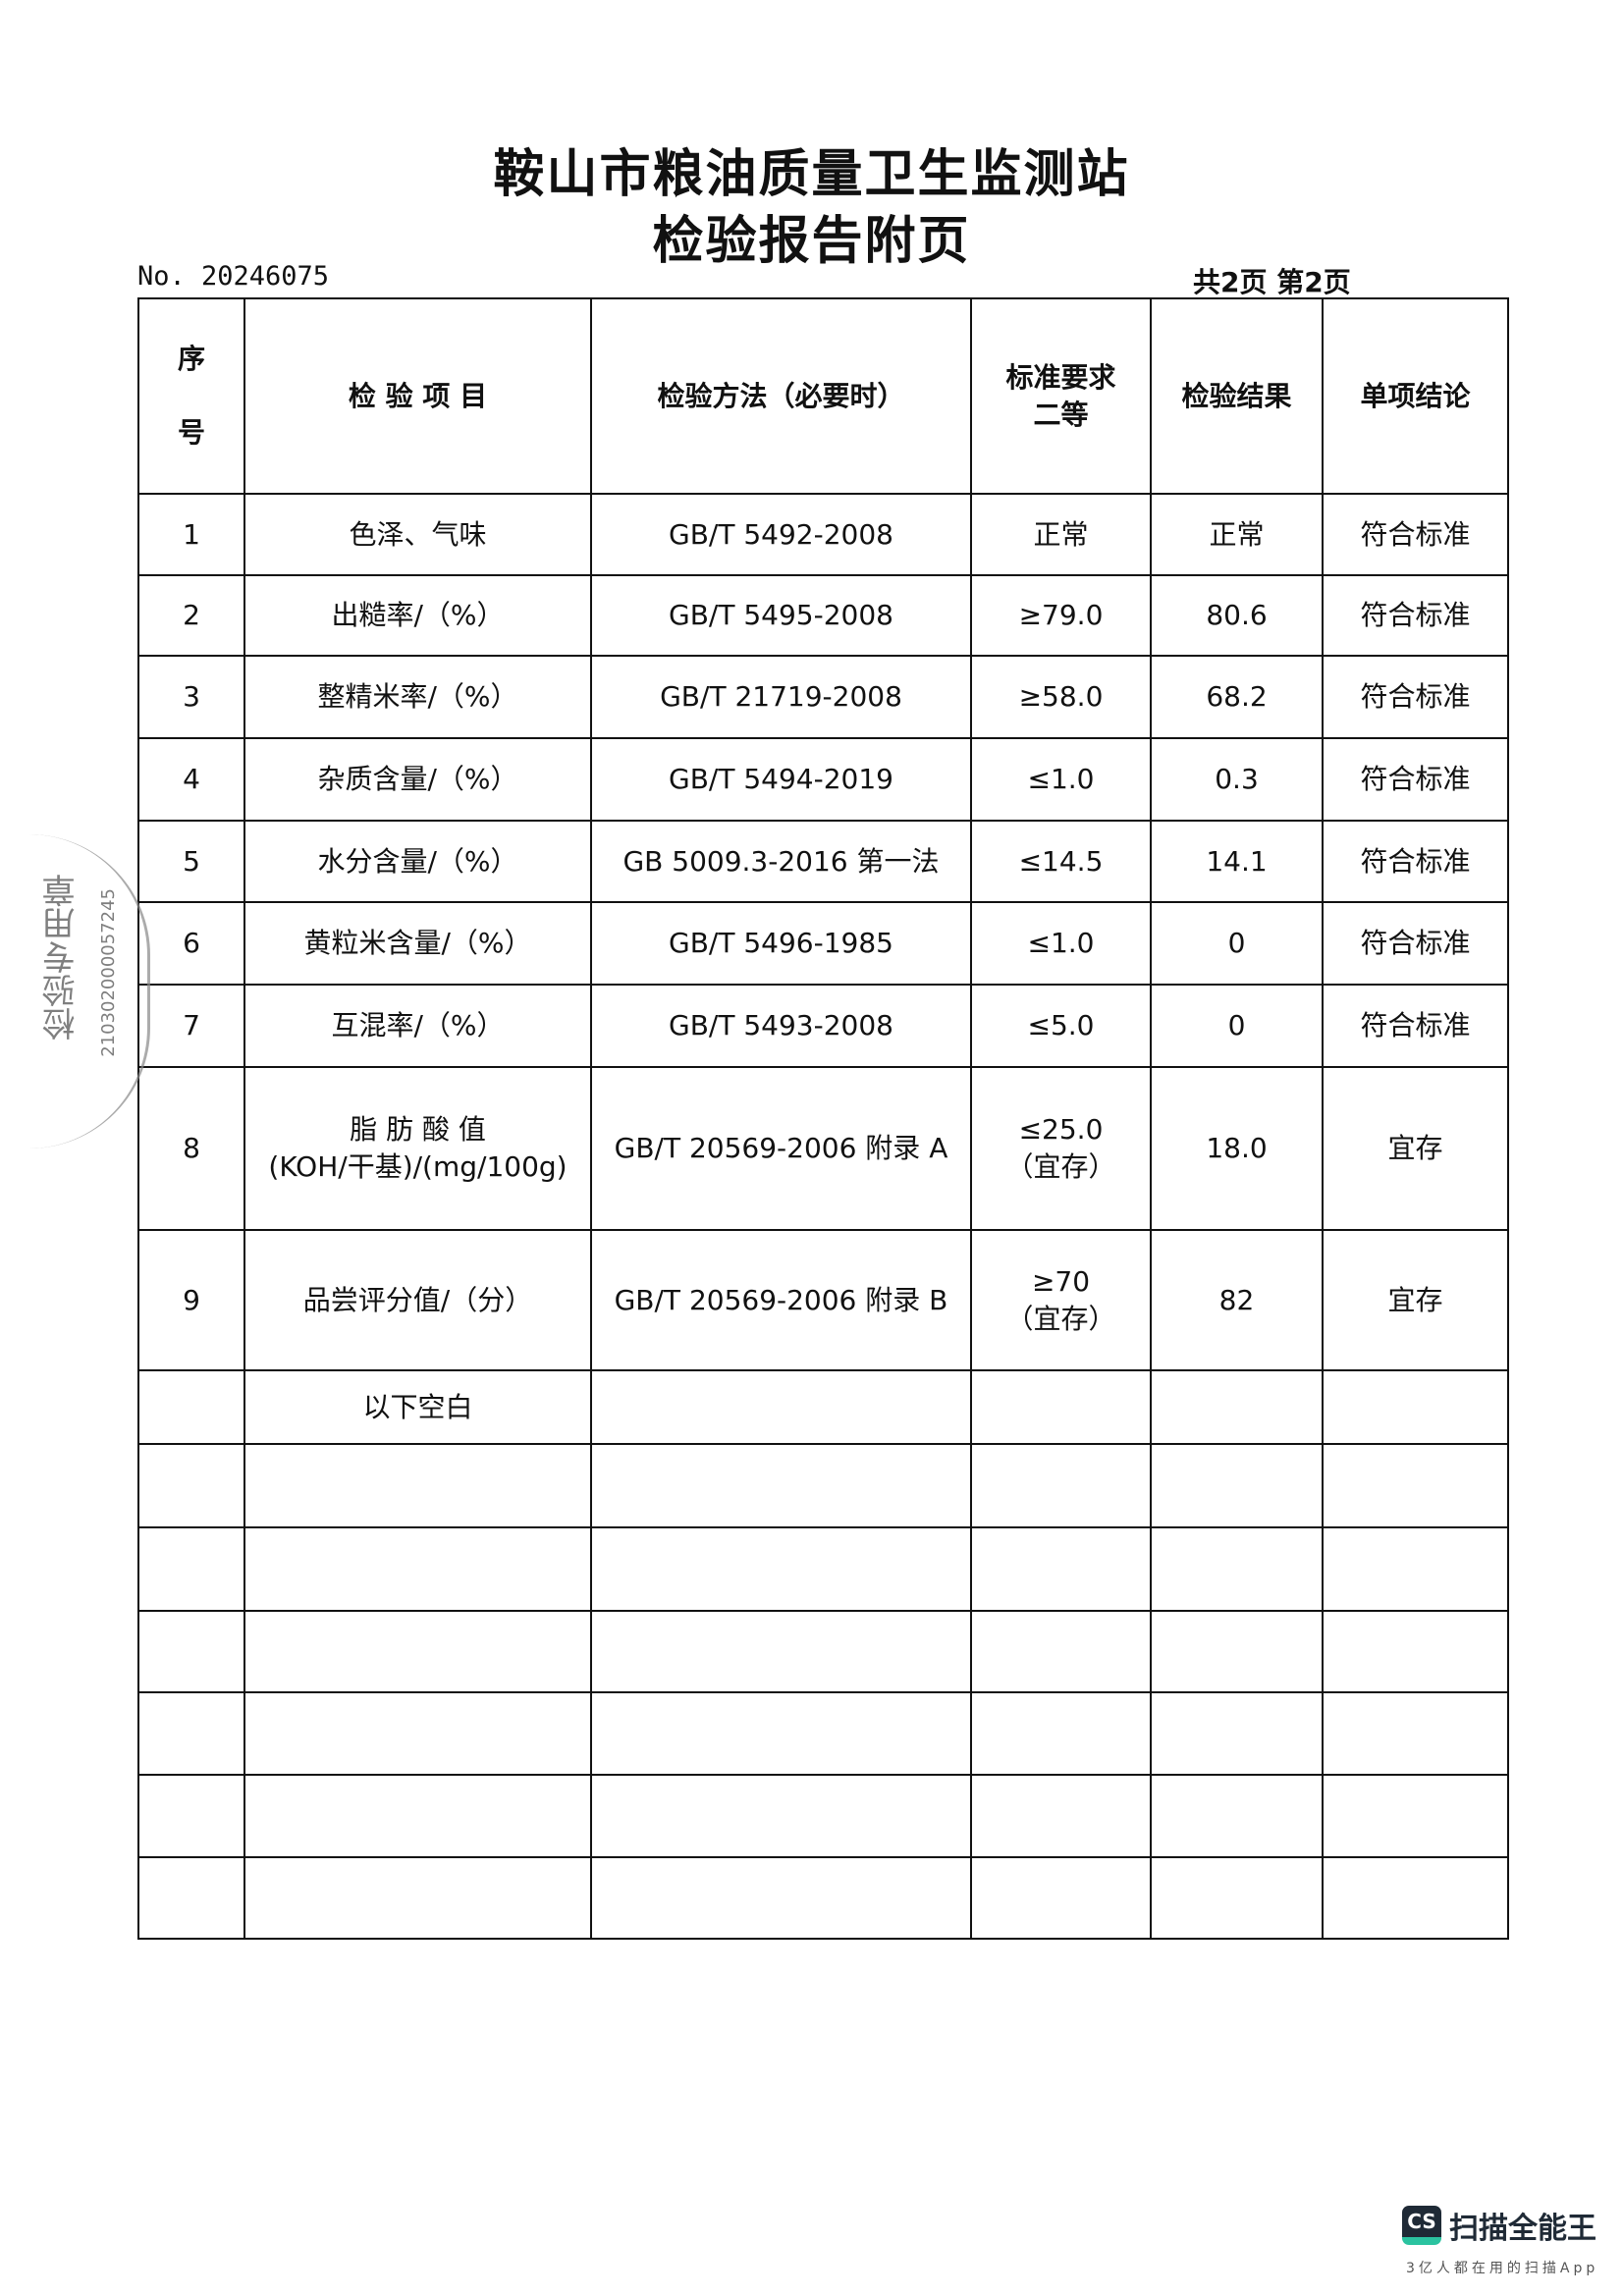 The height and width of the screenshot is (2296, 1623). Describe the element at coordinates (191, 359) in the screenshot. I see `header-seq-line: 序` at that location.